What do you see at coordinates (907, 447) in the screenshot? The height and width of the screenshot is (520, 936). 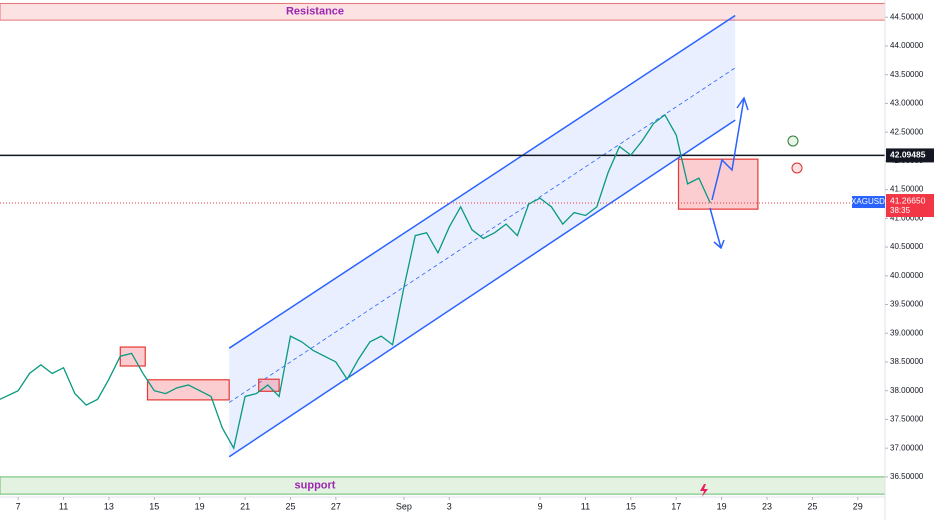 I see `y-tick-label: 37.00000` at bounding box center [907, 447].